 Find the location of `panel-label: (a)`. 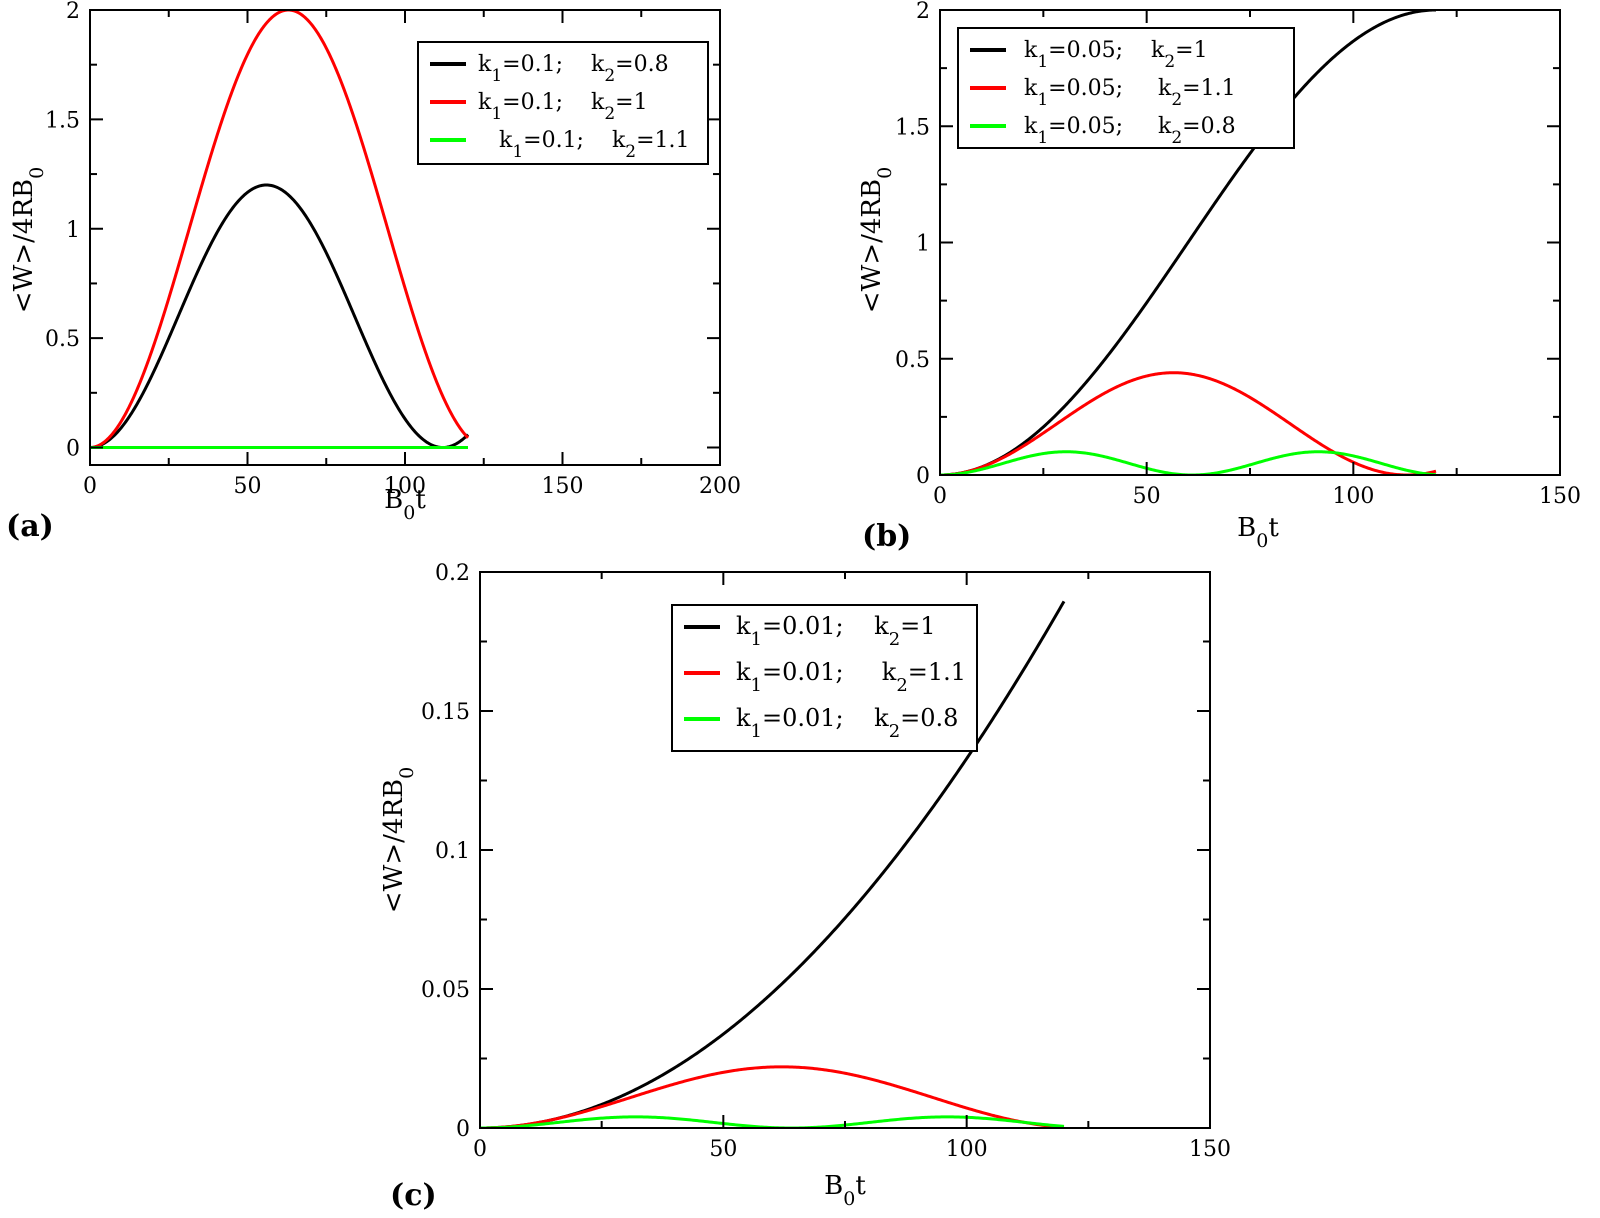

panel-label: (a) is located at coordinates (30, 526).